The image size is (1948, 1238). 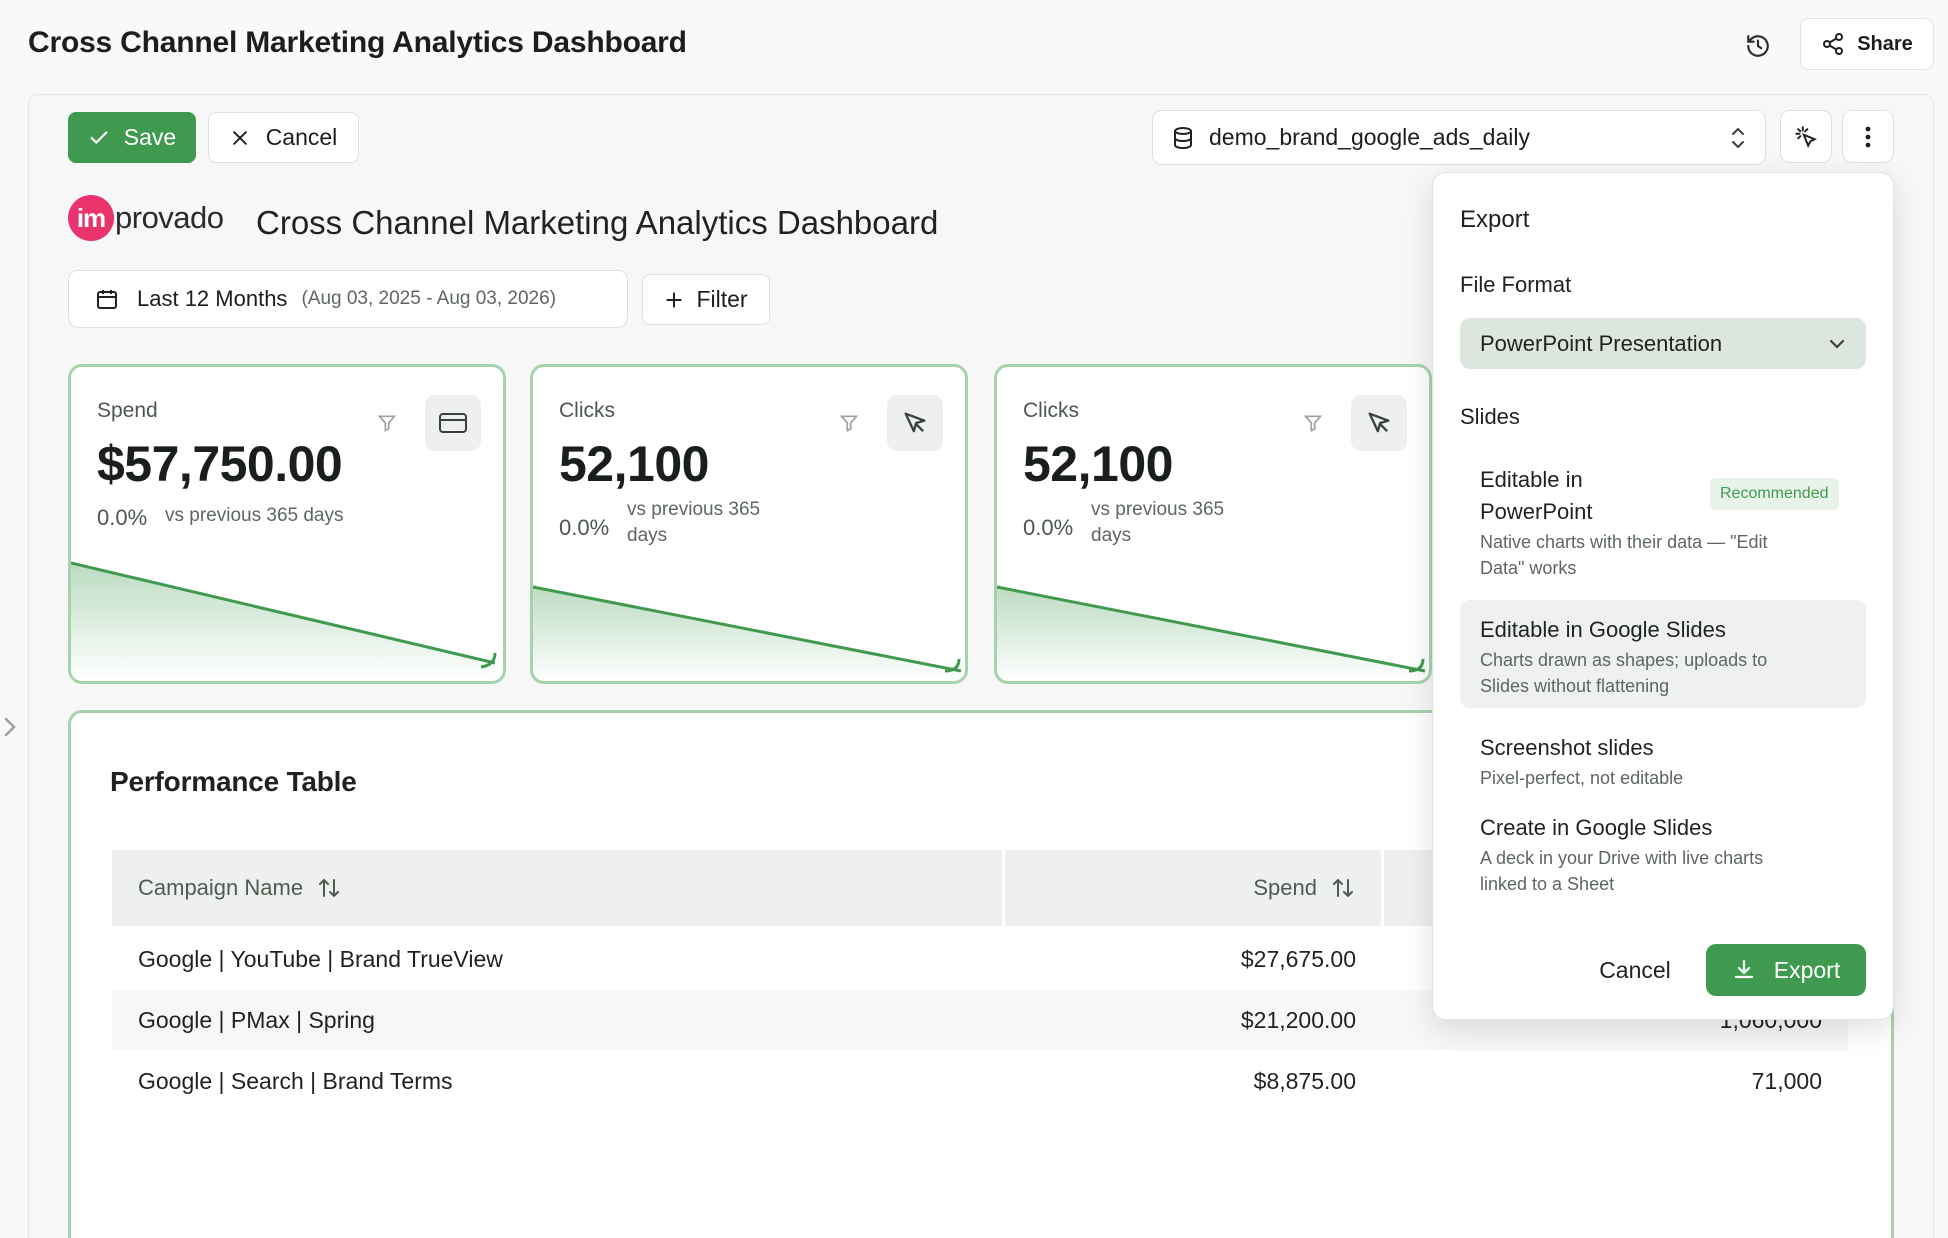 I want to click on file-format-select: PowerPoint Presentation, so click(x=1663, y=343).